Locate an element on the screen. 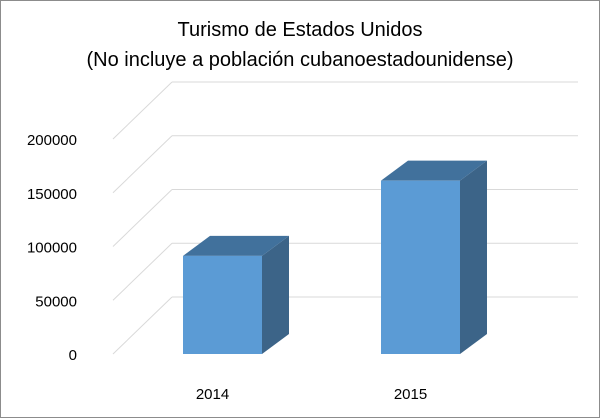  y-tick-label: 100000 is located at coordinates (52, 248).